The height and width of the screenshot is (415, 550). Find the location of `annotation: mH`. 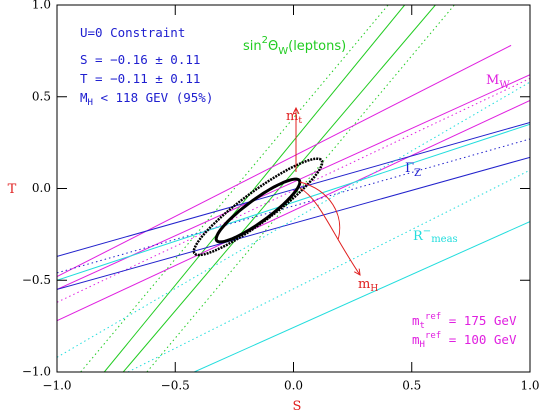

annotation: mH is located at coordinates (368, 285).